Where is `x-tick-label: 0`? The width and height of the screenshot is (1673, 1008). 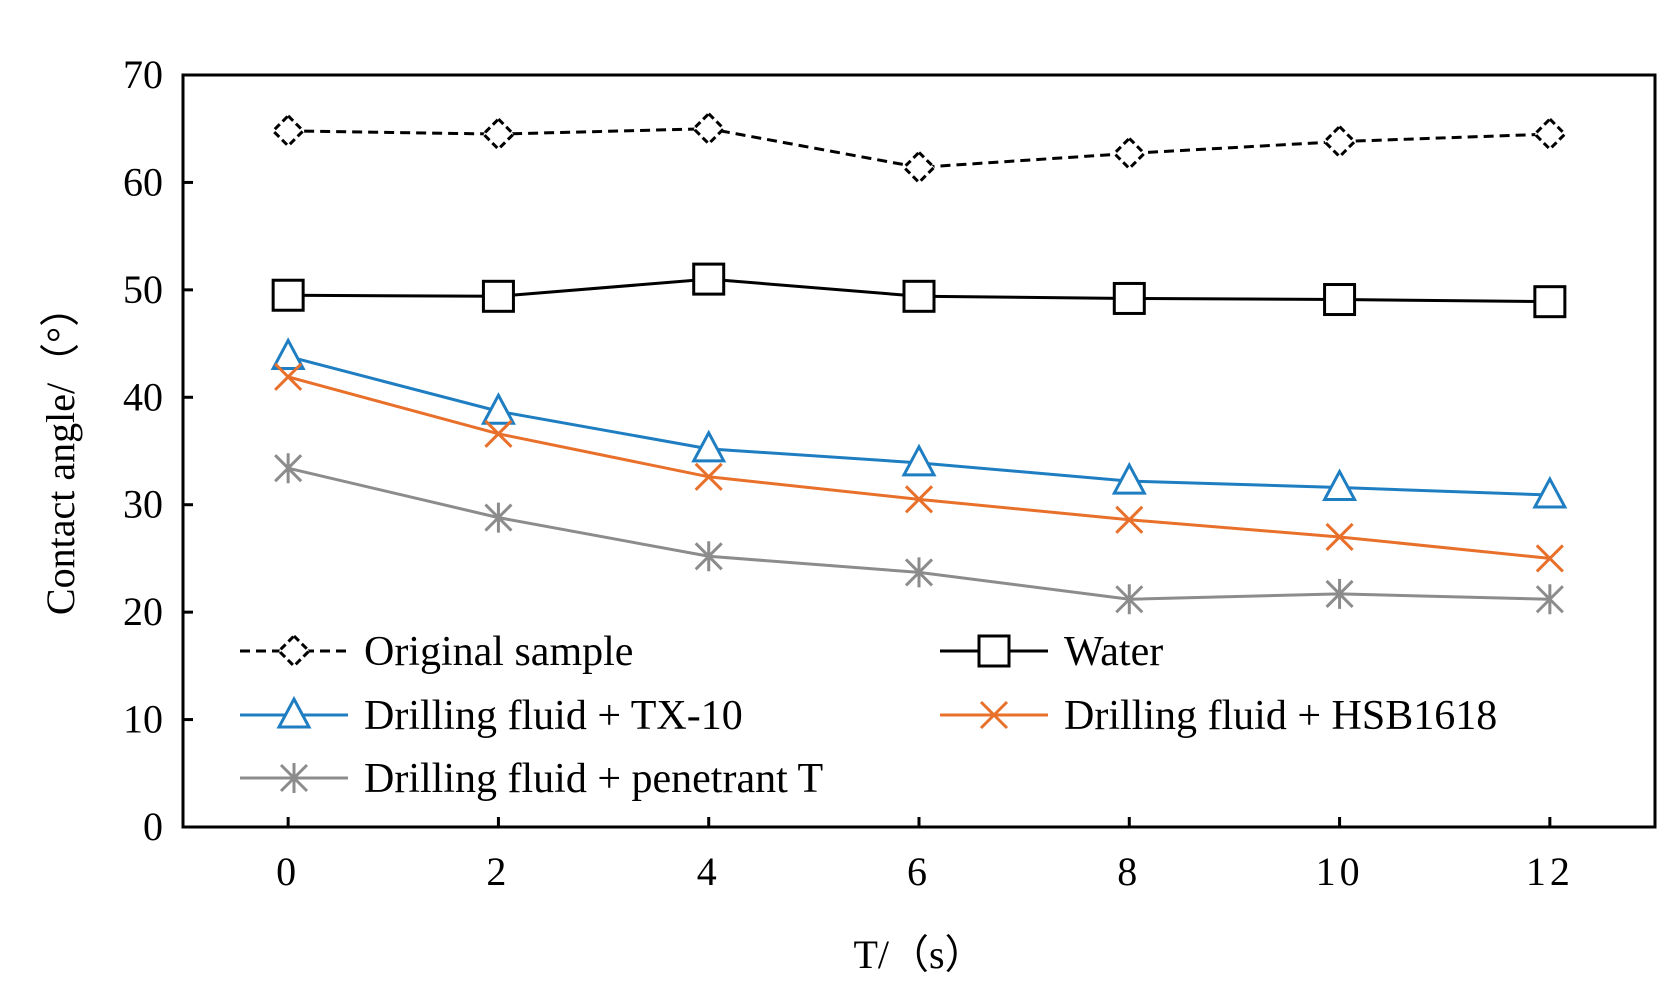
x-tick-label: 0 is located at coordinates (288, 871).